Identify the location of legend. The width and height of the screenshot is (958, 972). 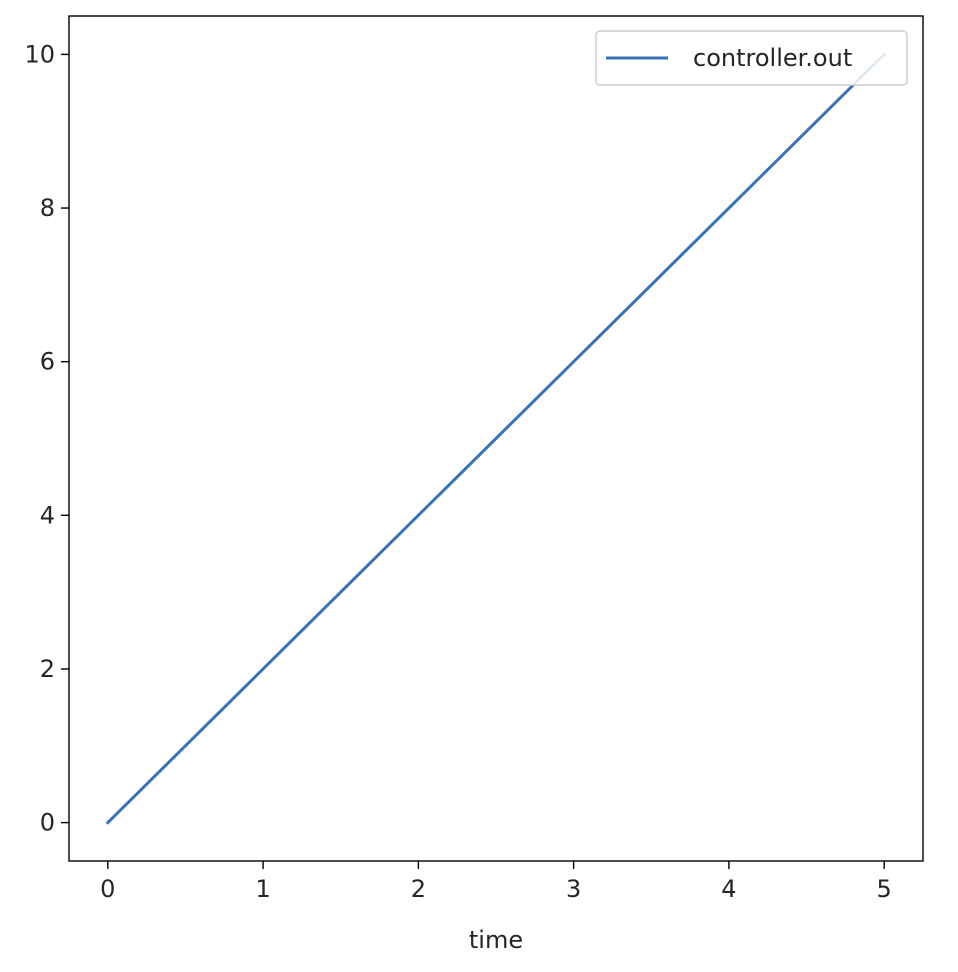
(751, 58).